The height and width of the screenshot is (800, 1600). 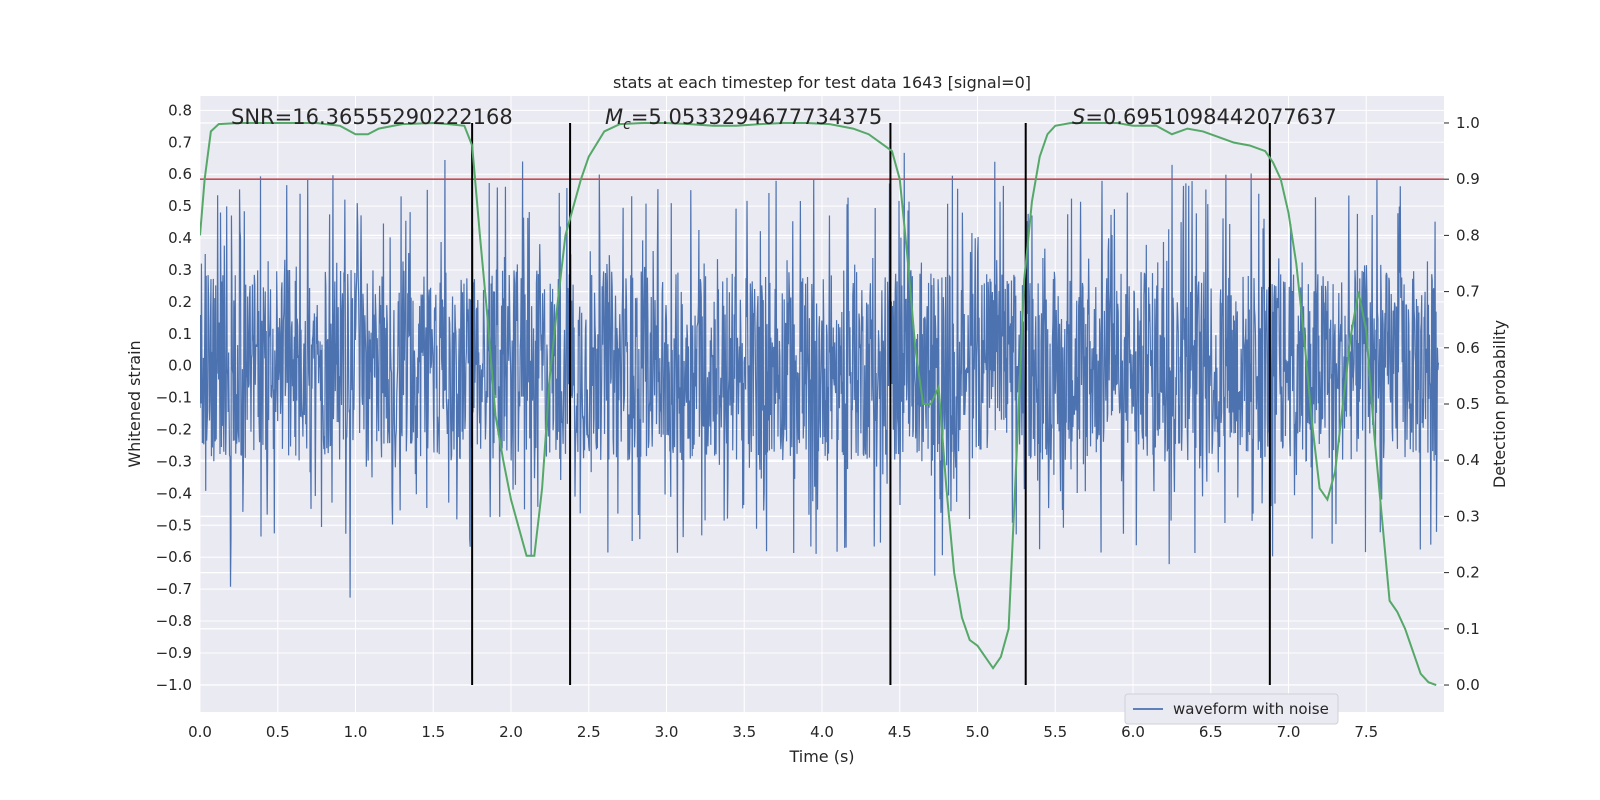 What do you see at coordinates (200, 732) in the screenshot?
I see `x-tick-label: 0.0` at bounding box center [200, 732].